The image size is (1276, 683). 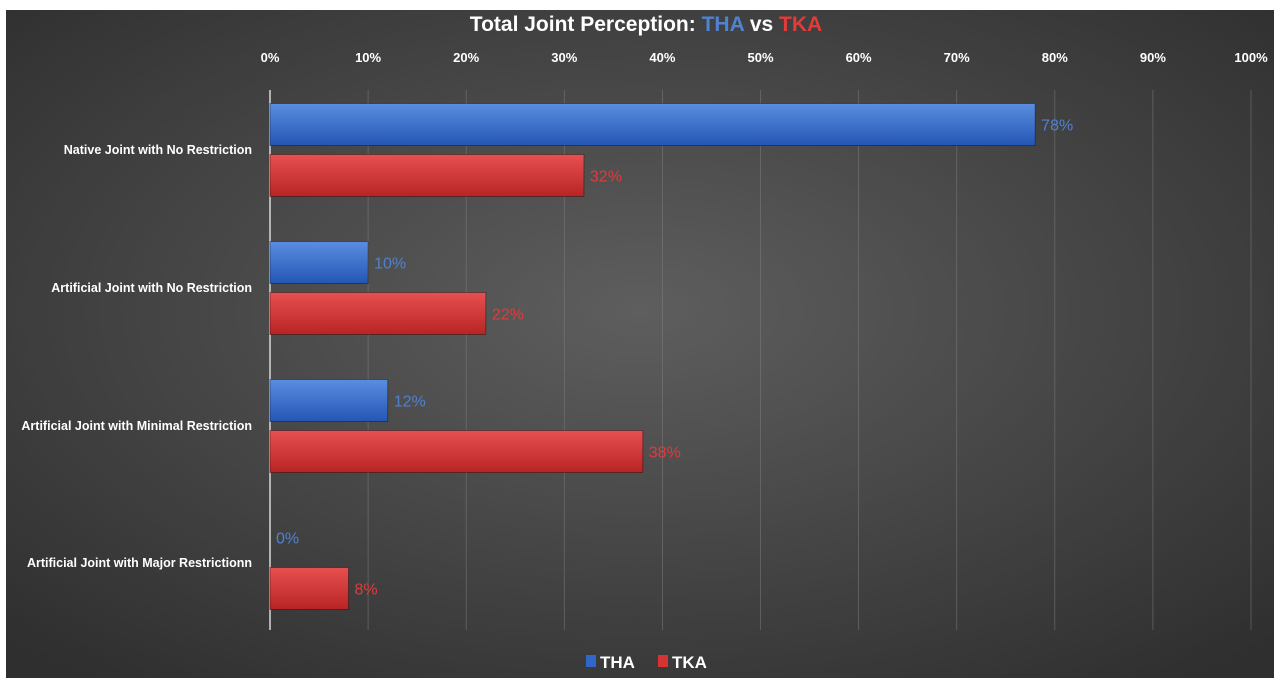 I want to click on title-series-b: TKA, so click(x=800, y=24).